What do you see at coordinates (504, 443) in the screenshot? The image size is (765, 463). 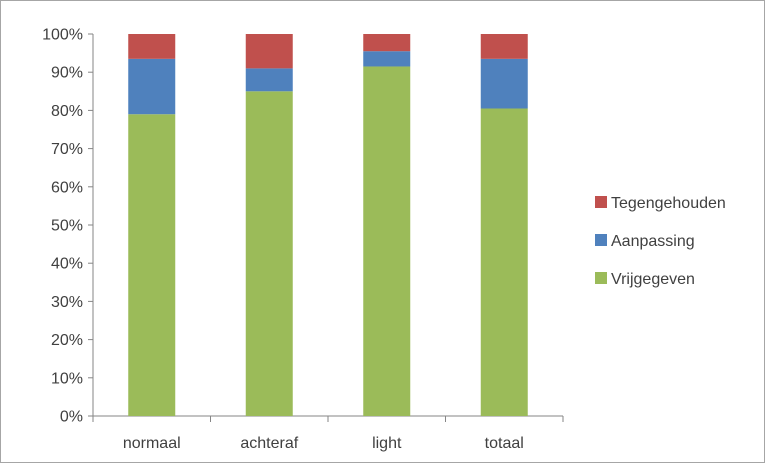 I see `x-tick-label: totaal` at bounding box center [504, 443].